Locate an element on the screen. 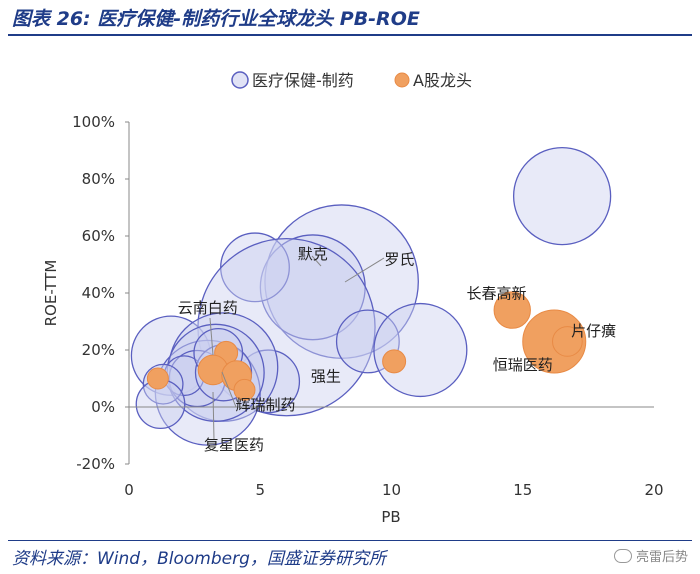 The image size is (700, 574). watermark: 亮雷后势 is located at coordinates (650, 555).